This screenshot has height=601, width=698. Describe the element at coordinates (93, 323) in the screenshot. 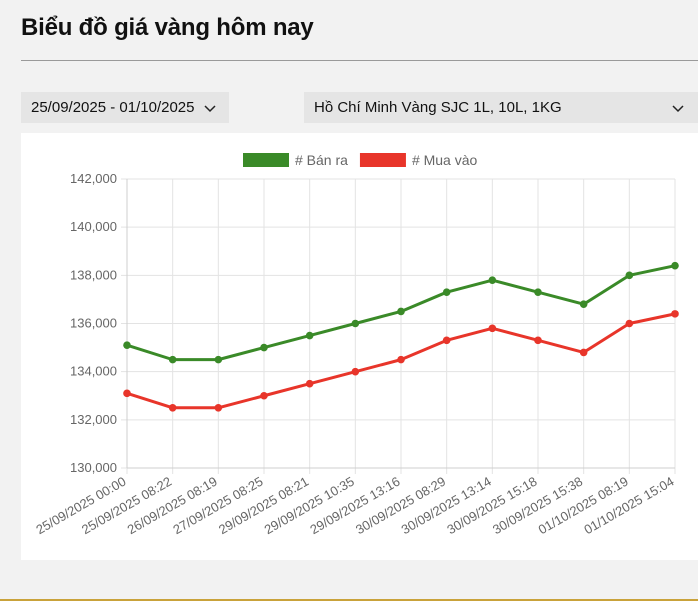

I see `y-tick-label: 136,000` at that location.